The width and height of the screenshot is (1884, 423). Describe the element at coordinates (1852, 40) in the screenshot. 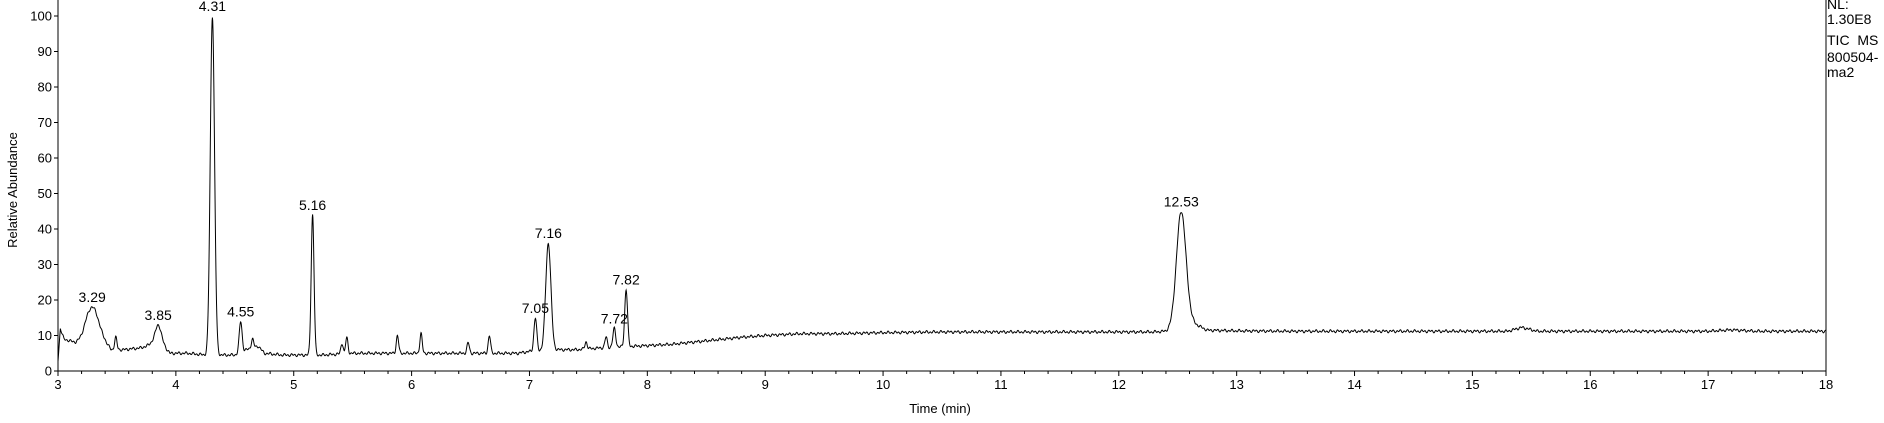

I see `info-scan-type: TIC MS` at that location.